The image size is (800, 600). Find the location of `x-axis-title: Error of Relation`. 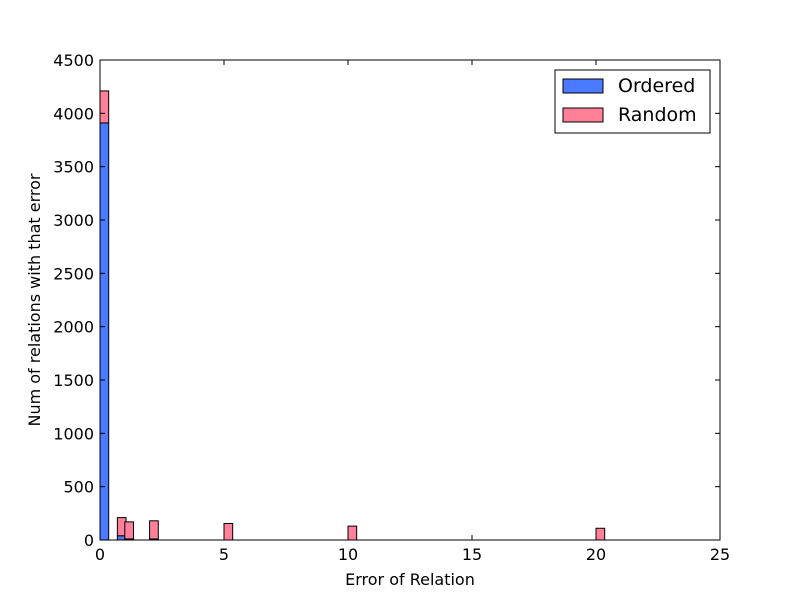

x-axis-title: Error of Relation is located at coordinates (410, 579).